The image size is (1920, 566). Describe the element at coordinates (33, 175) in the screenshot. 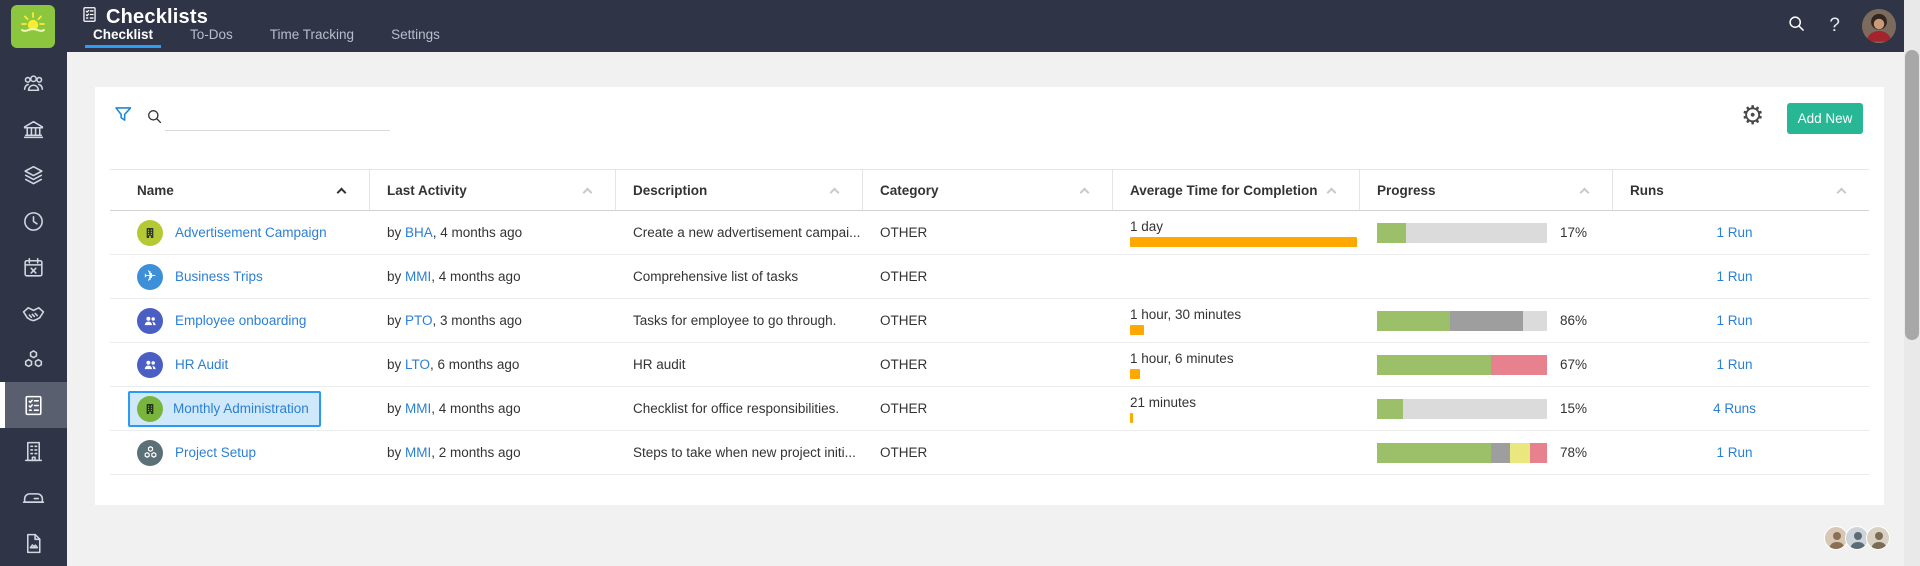

I see `sidebar-item-layers` at that location.